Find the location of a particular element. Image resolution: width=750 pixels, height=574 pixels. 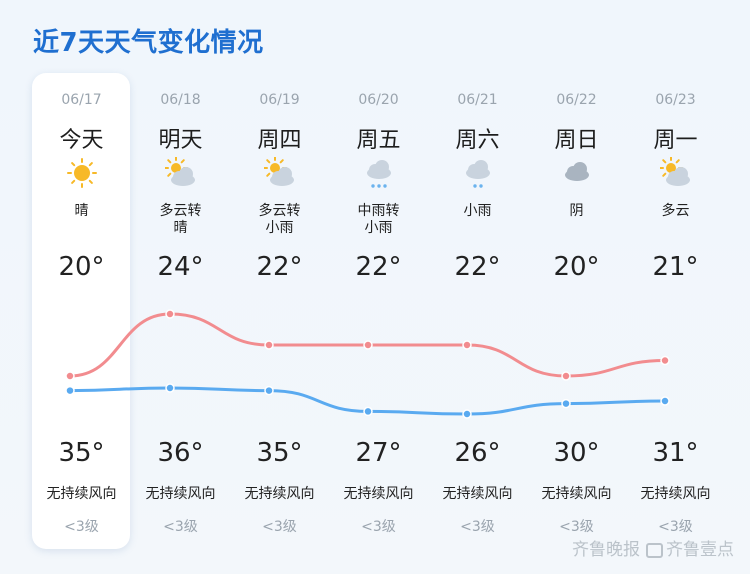

light-rain-icon is located at coordinates (477, 174).